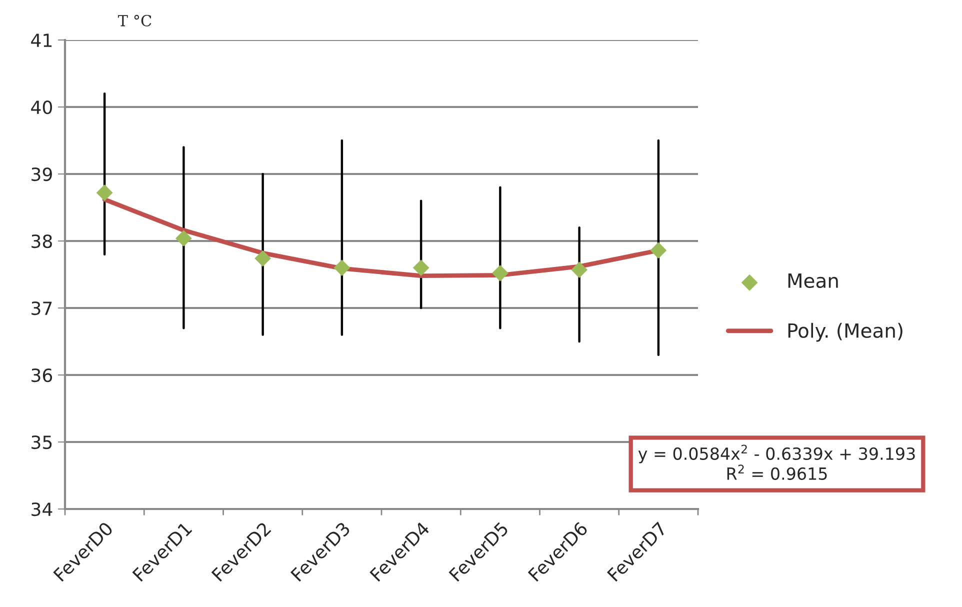 The width and height of the screenshot is (962, 607). I want to click on y-axis-title: T °C, so click(135, 20).